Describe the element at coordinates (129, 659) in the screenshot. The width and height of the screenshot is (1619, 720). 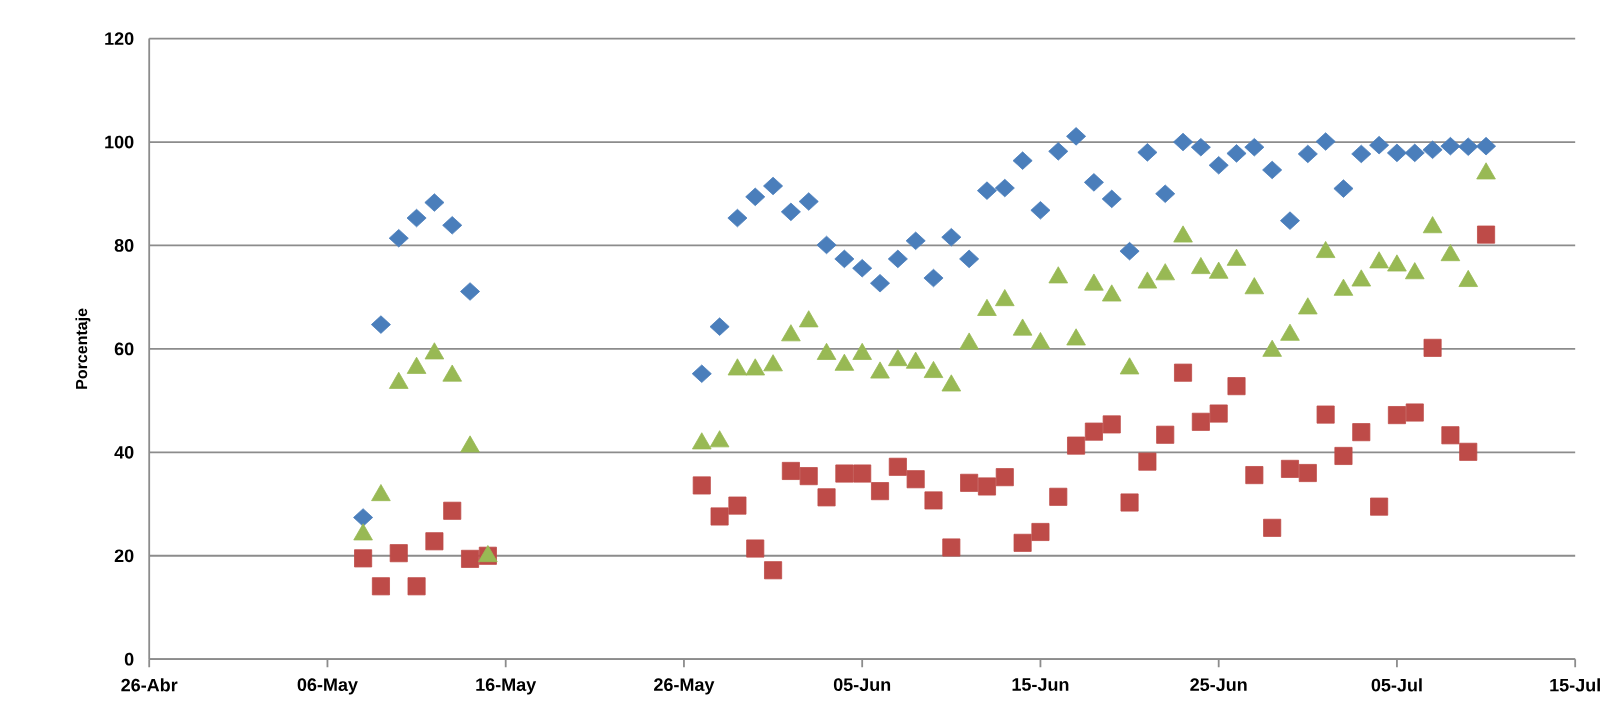
I see `y-tick-label: 0` at that location.